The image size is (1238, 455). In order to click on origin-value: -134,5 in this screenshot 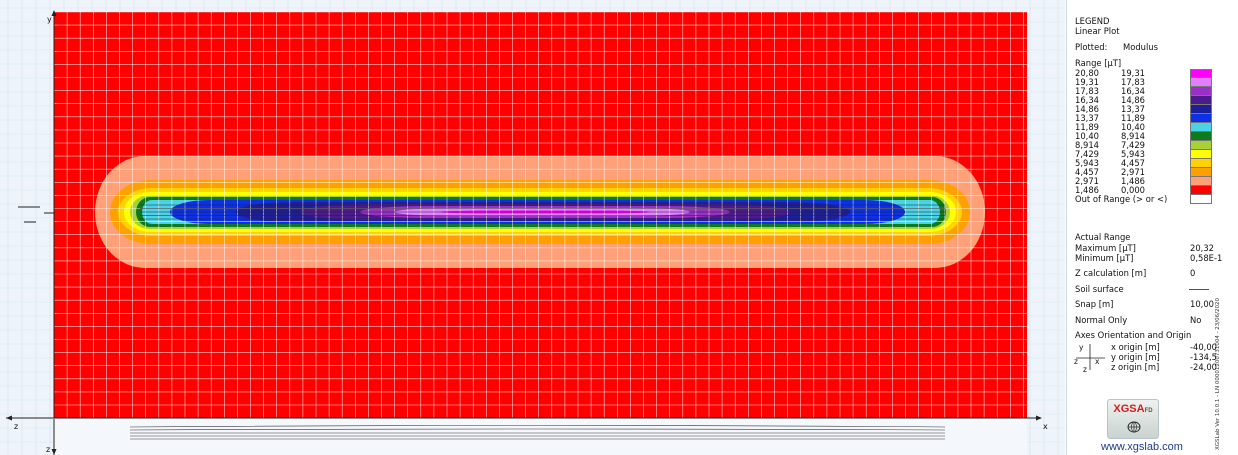, I will do `click(1203, 357)`.